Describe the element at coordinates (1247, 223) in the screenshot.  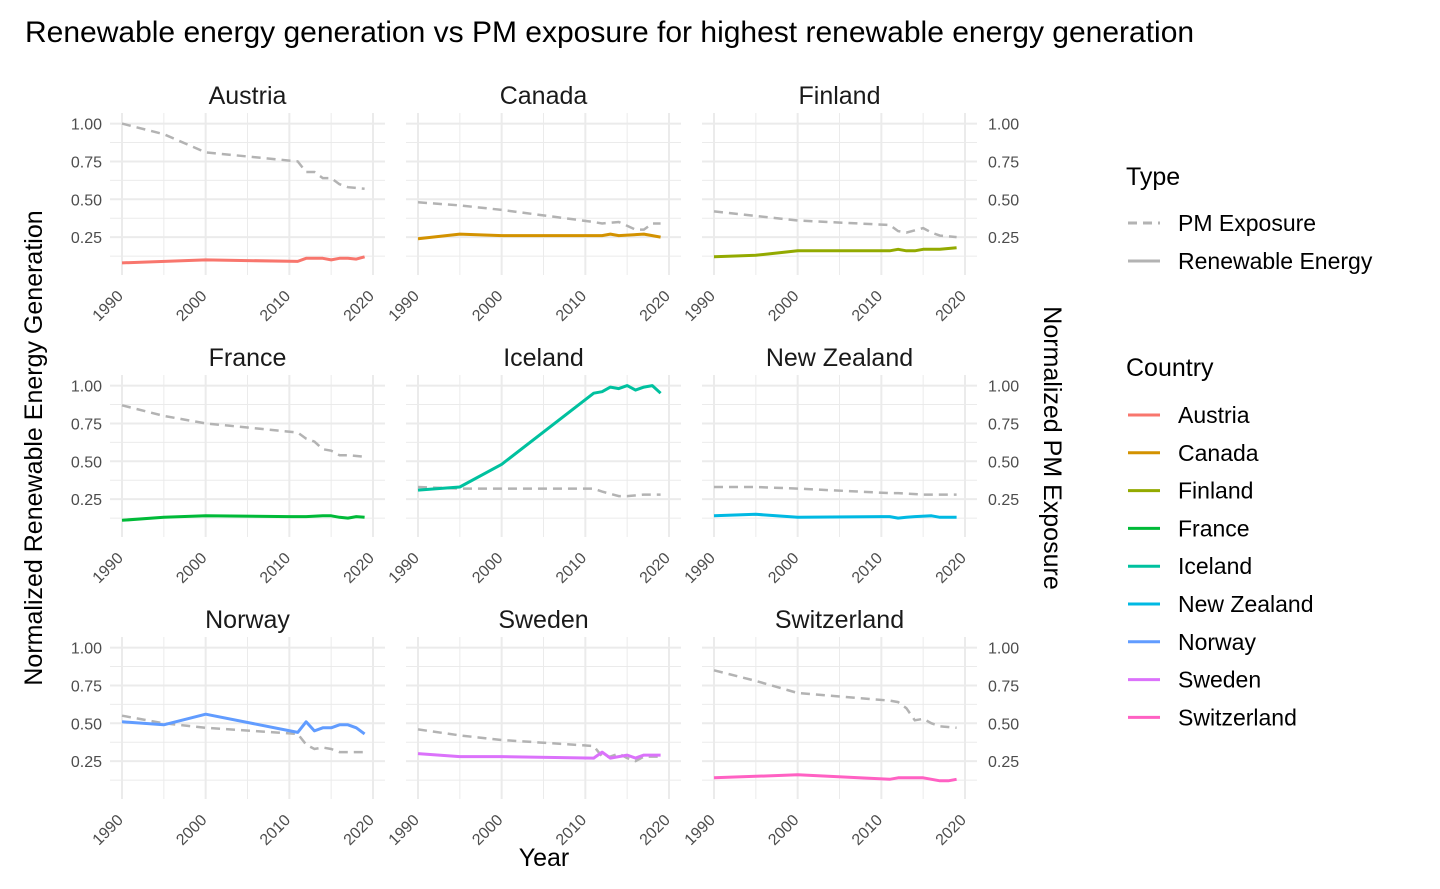
I see `legend-label-pm-exposure: PM Exposure` at that location.